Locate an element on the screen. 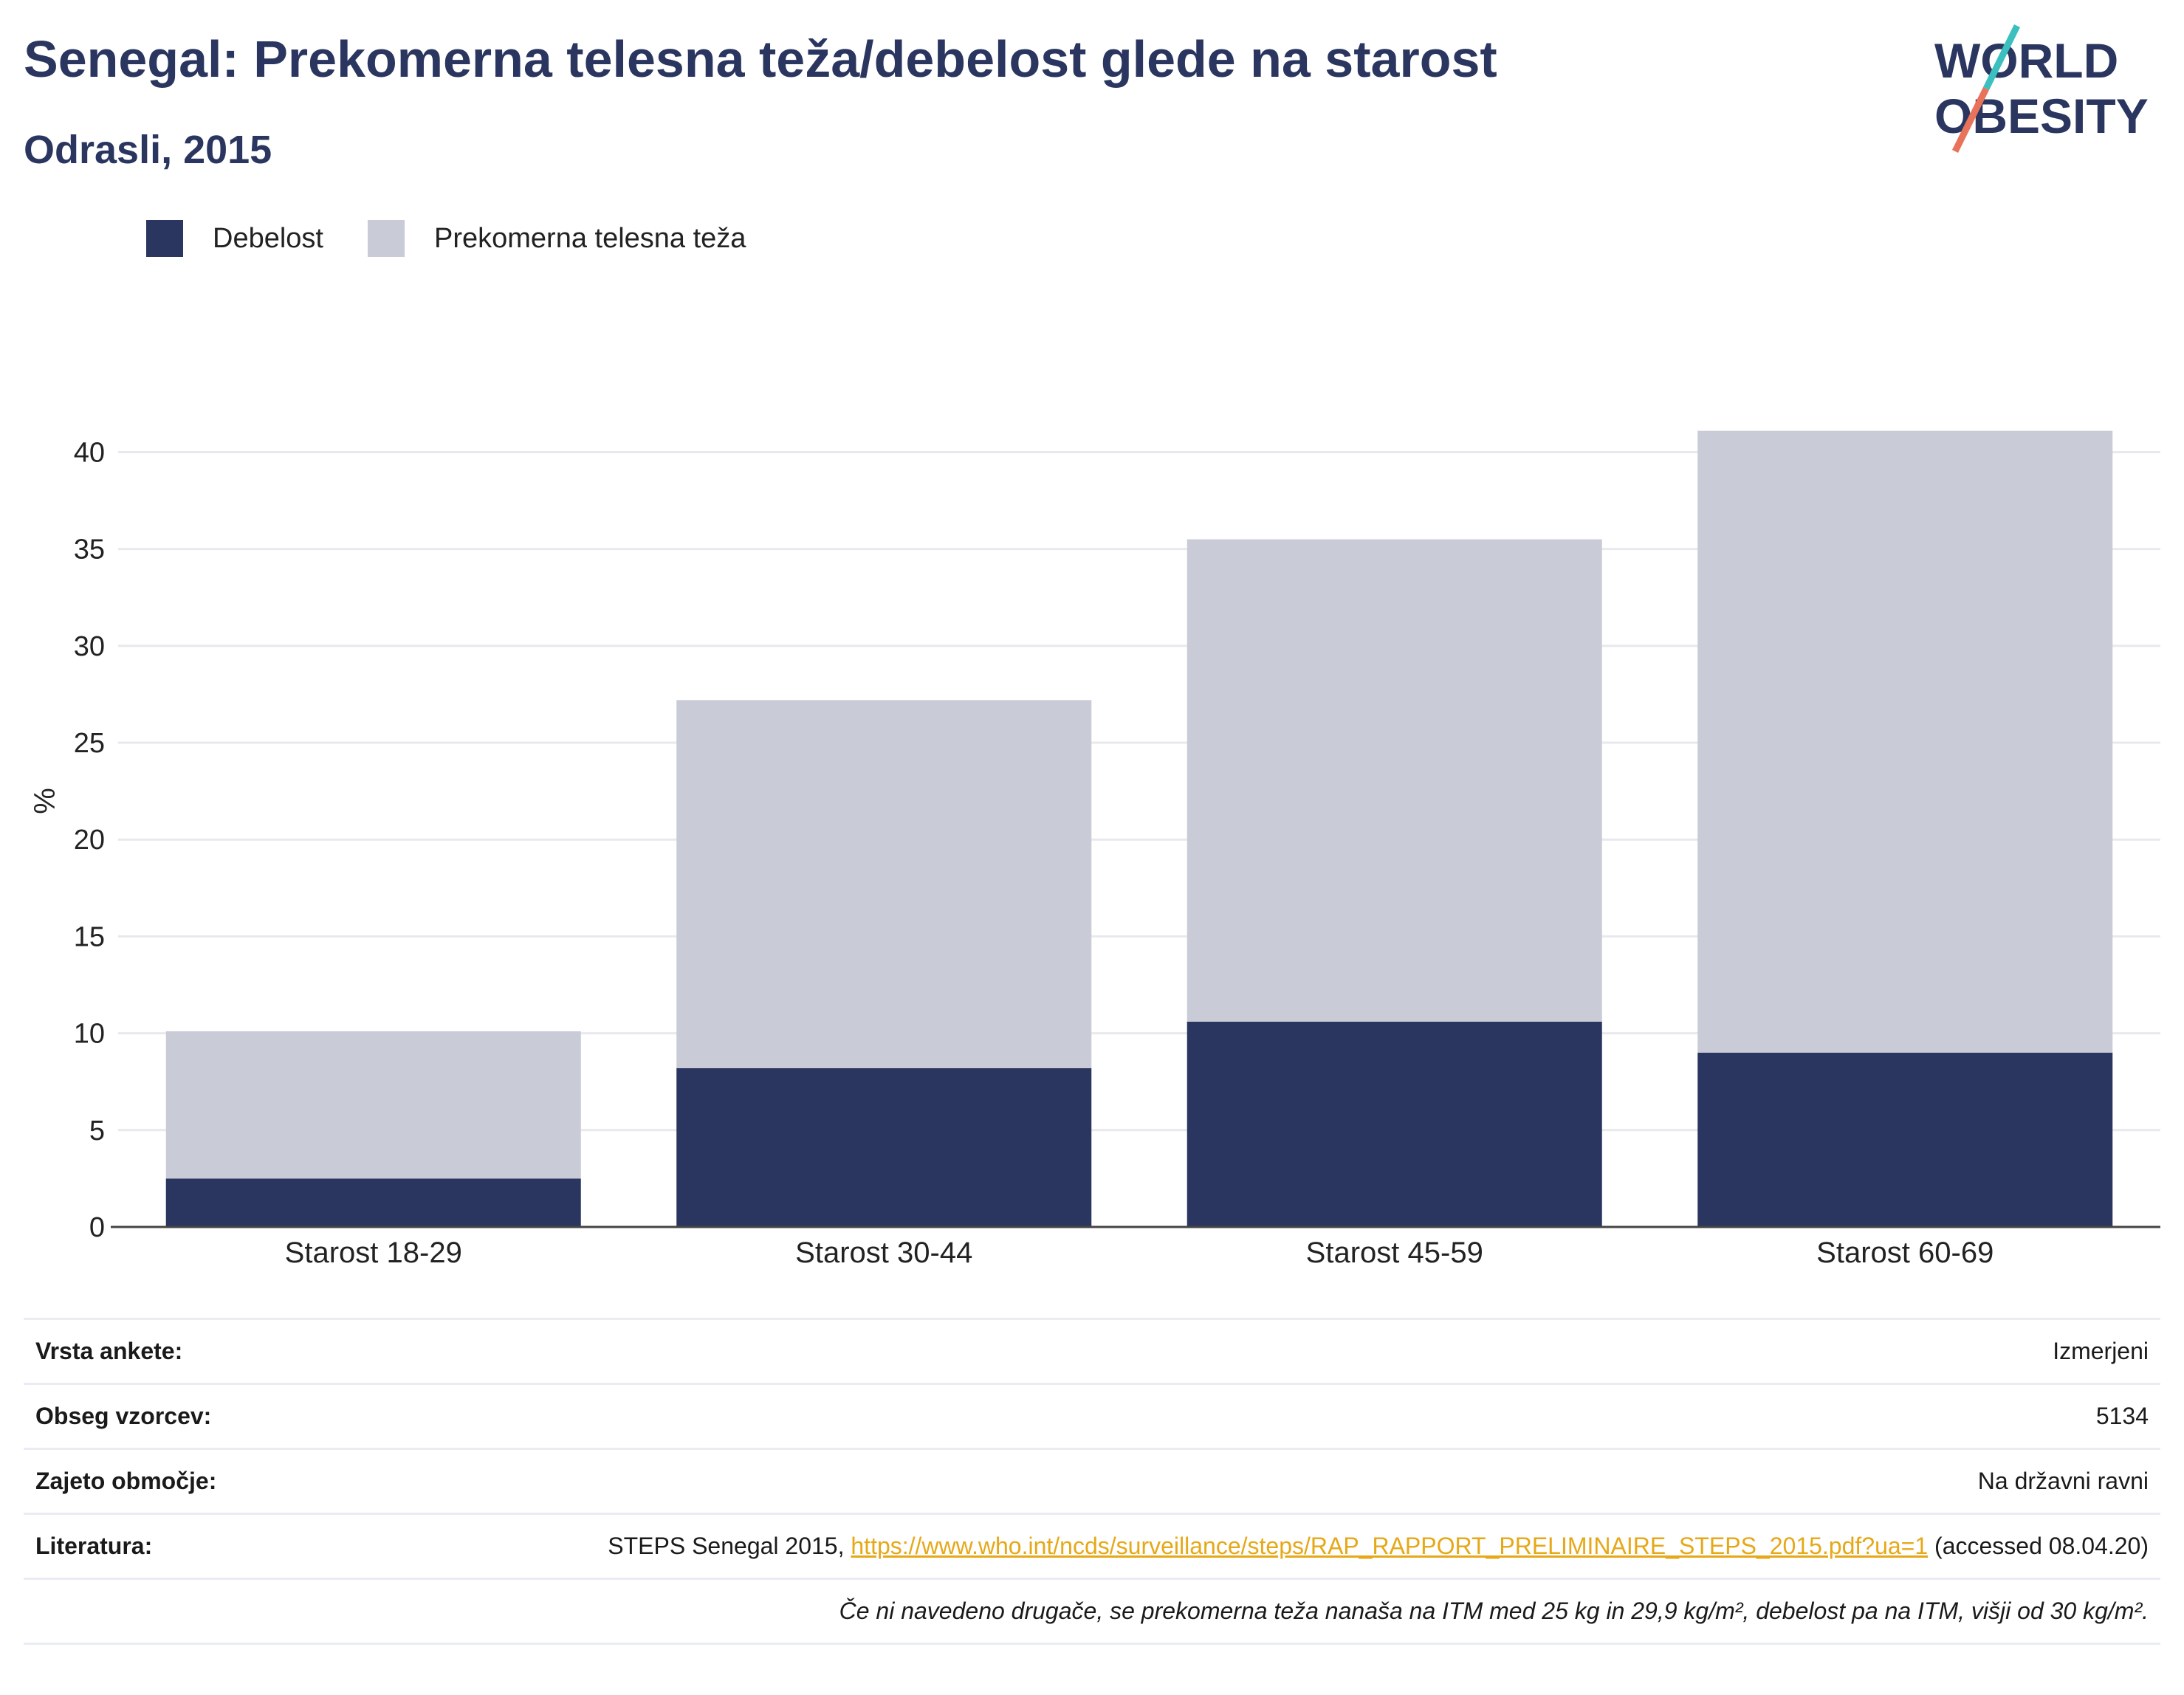 This screenshot has height=1695, width=2184. y-tick-label: 20 is located at coordinates (90, 840).